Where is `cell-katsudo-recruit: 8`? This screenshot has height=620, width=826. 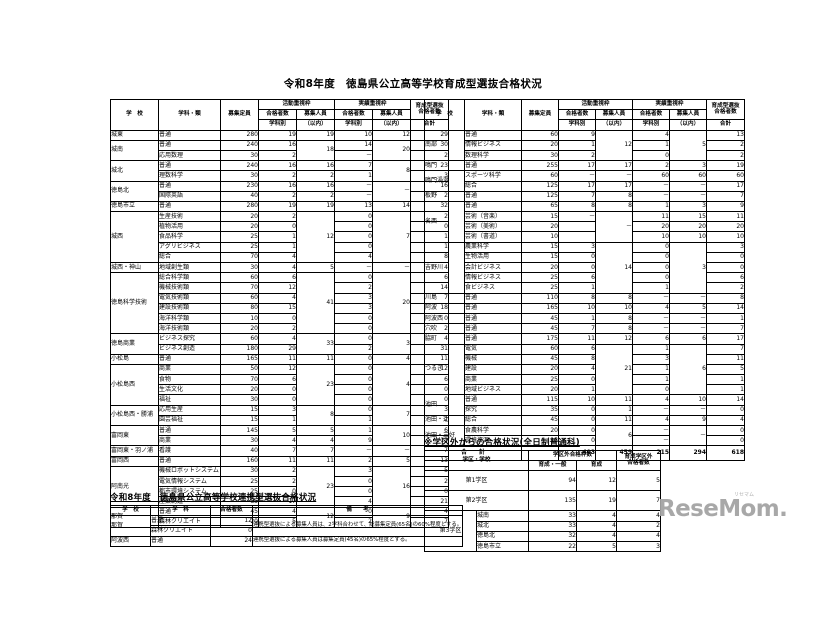
cell-katsudo-recruit: 8 is located at coordinates (614, 318).